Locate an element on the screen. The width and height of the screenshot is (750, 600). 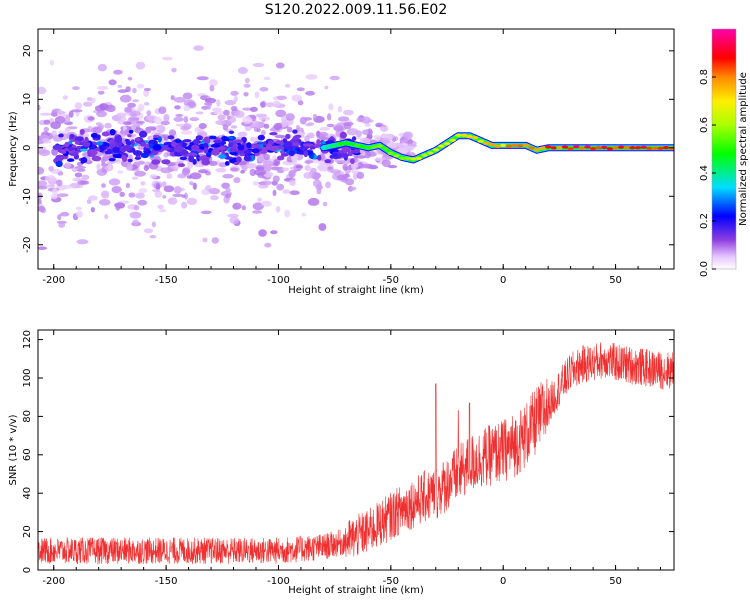
colorbar-tick-label: 0.6 is located at coordinates (704, 125).